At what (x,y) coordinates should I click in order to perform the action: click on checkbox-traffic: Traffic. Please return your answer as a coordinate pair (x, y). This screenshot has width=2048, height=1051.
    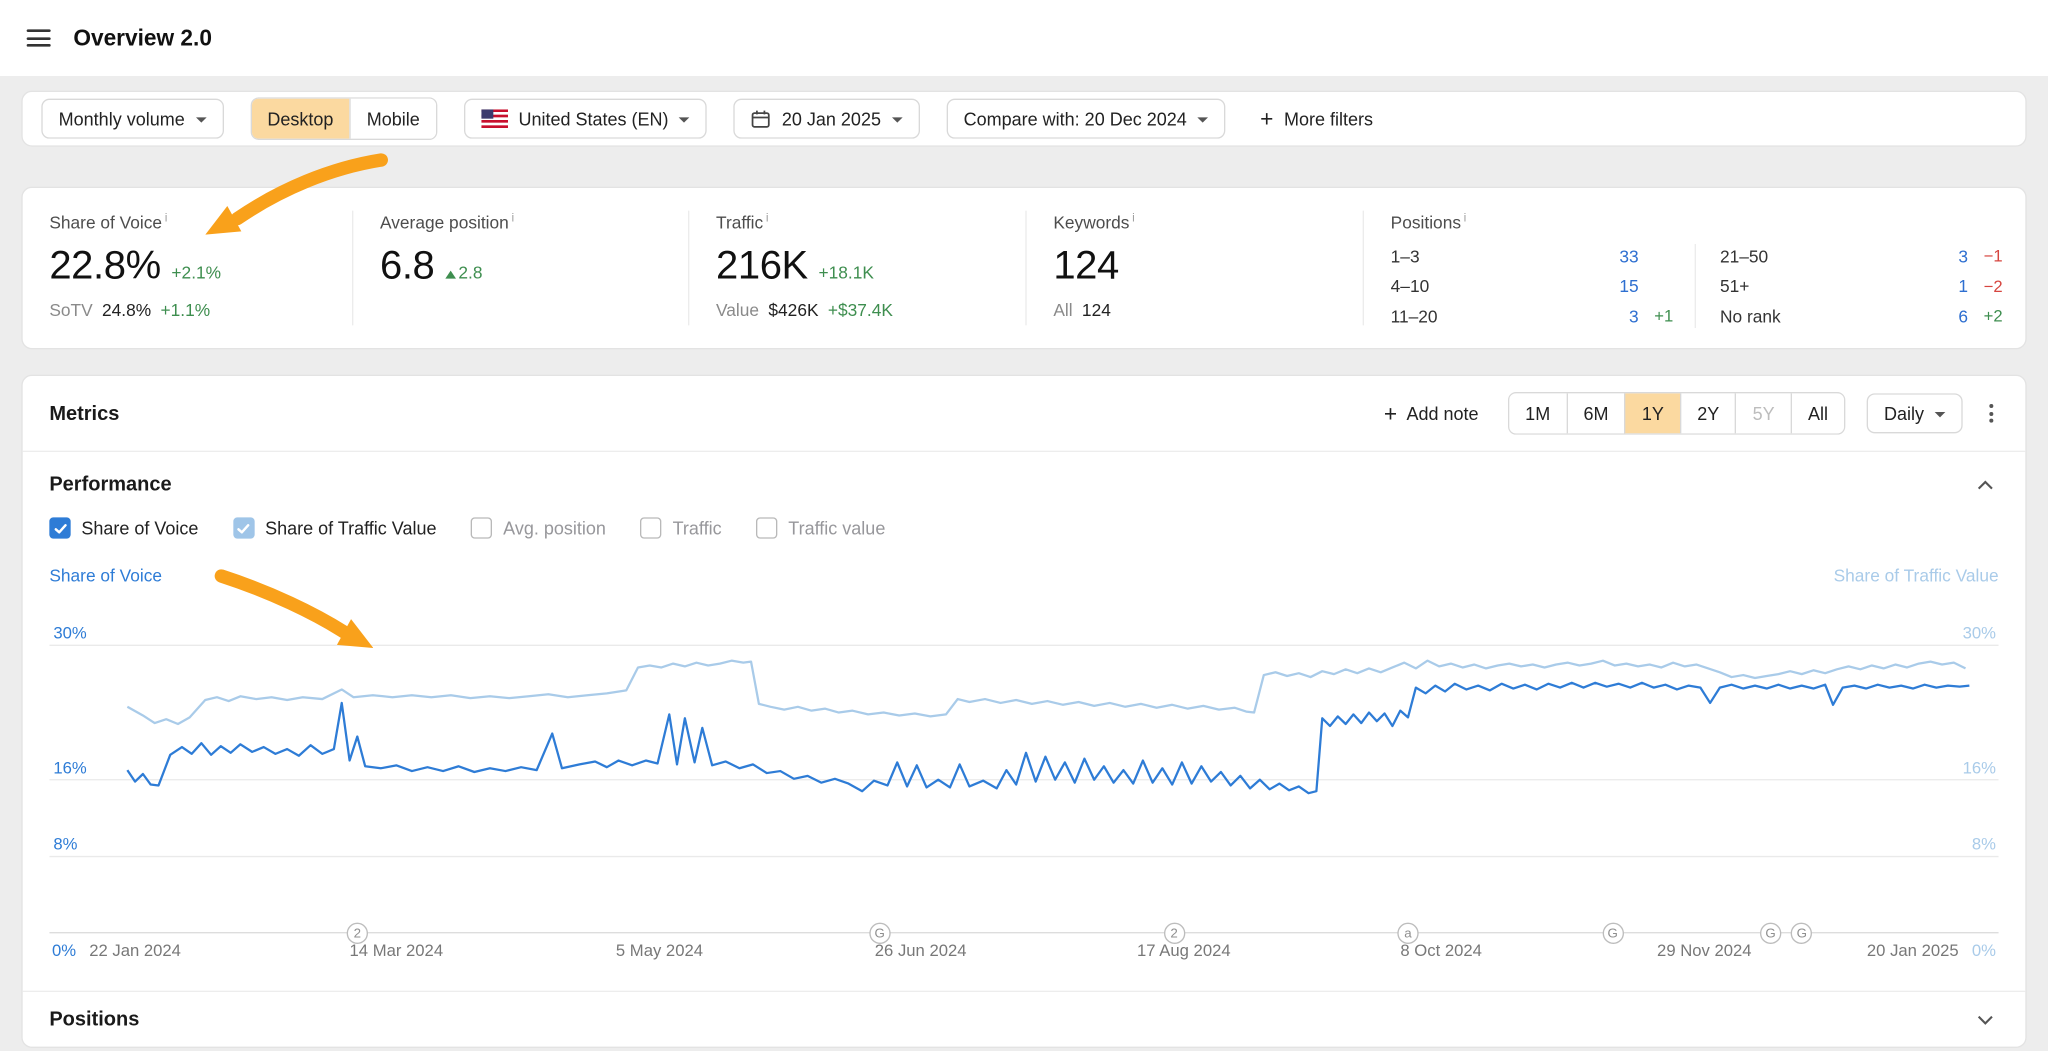
    Looking at the image, I should click on (681, 528).